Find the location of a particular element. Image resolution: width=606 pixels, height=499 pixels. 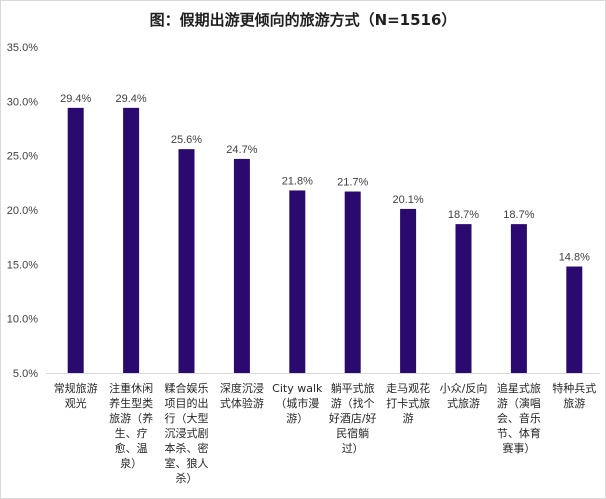

category-label: 常规旅游观光 is located at coordinates (76, 395).